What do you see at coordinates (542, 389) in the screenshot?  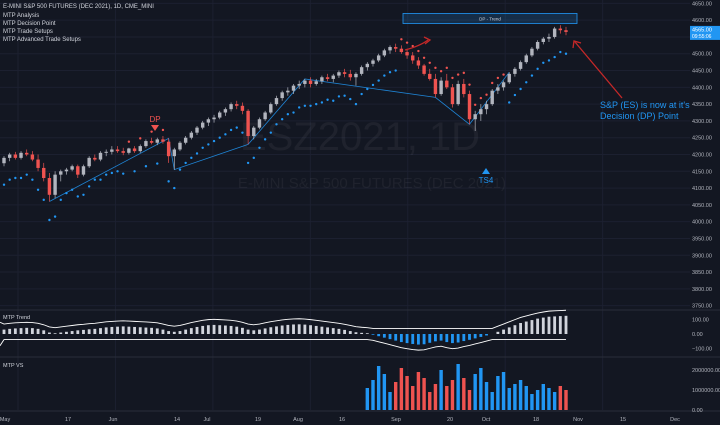 I see `volume-panel: 2000000.00 1000000.00 0.00` at bounding box center [542, 389].